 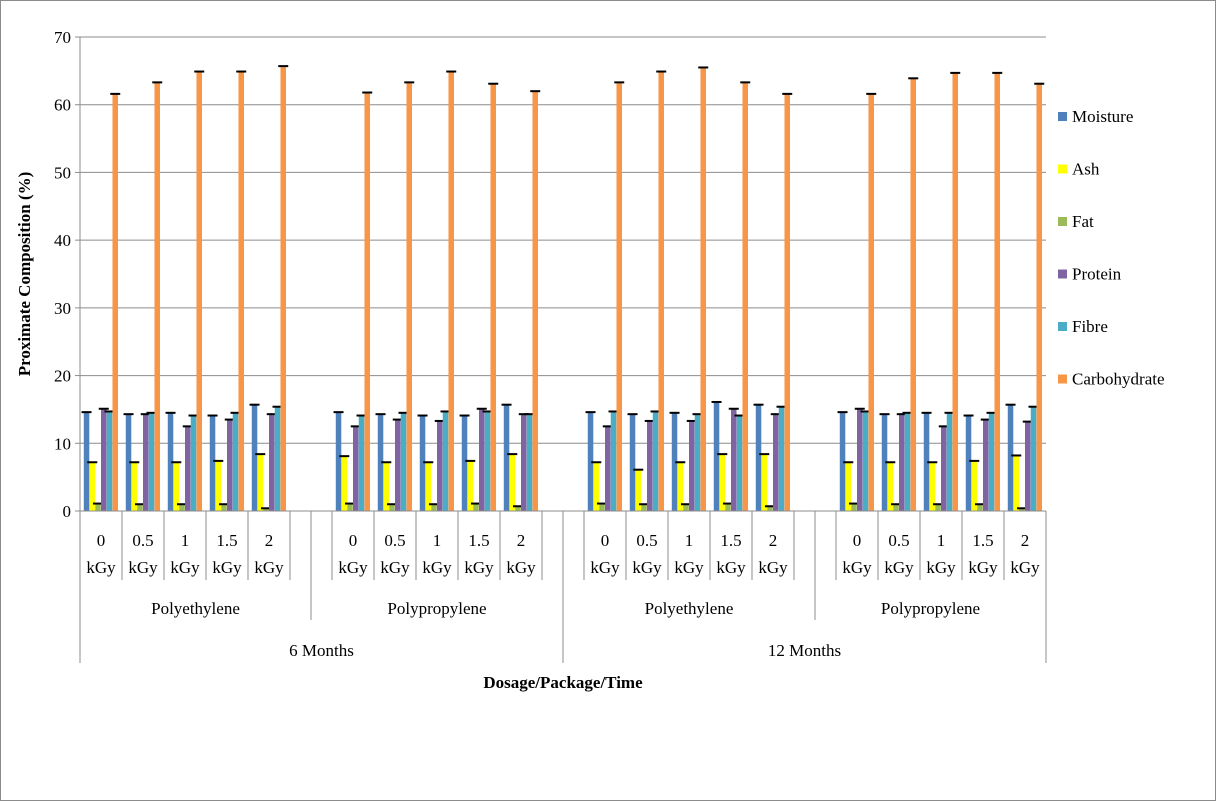 What do you see at coordinates (563, 682) in the screenshot?
I see `x-axis-title: Dosage/Package/Time` at bounding box center [563, 682].